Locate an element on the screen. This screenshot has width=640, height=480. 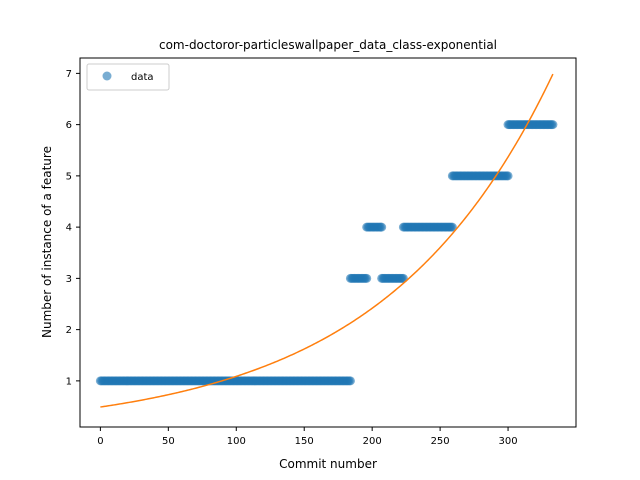
x-tick-label: 50 is located at coordinates (168, 441).